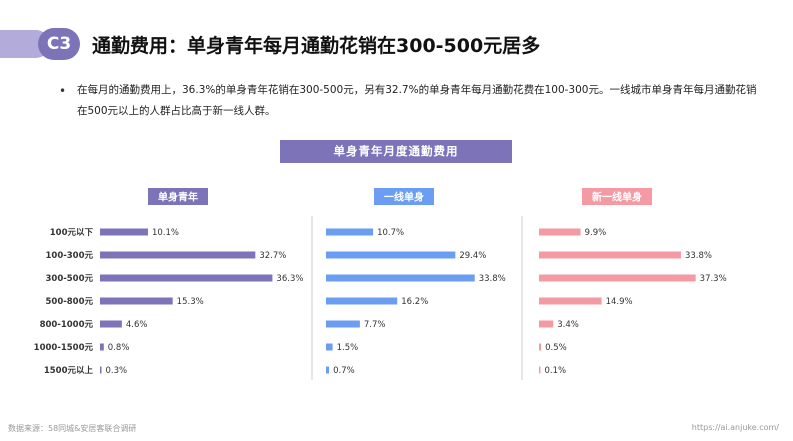 The image size is (793, 441). I want to click on category-label: 100-300元, so click(69, 256).